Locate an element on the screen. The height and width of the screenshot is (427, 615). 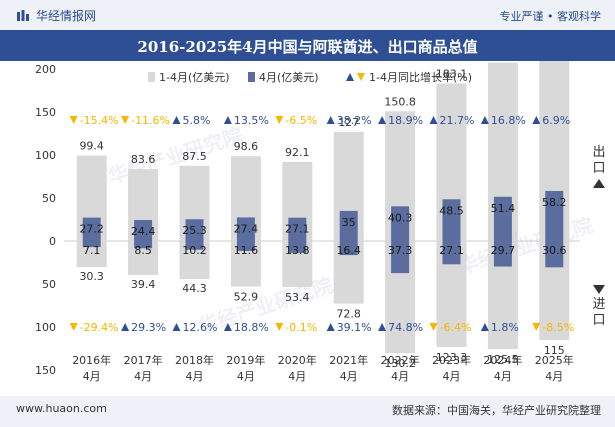
label-export-growth: 5.8% is located at coordinates (197, 120).